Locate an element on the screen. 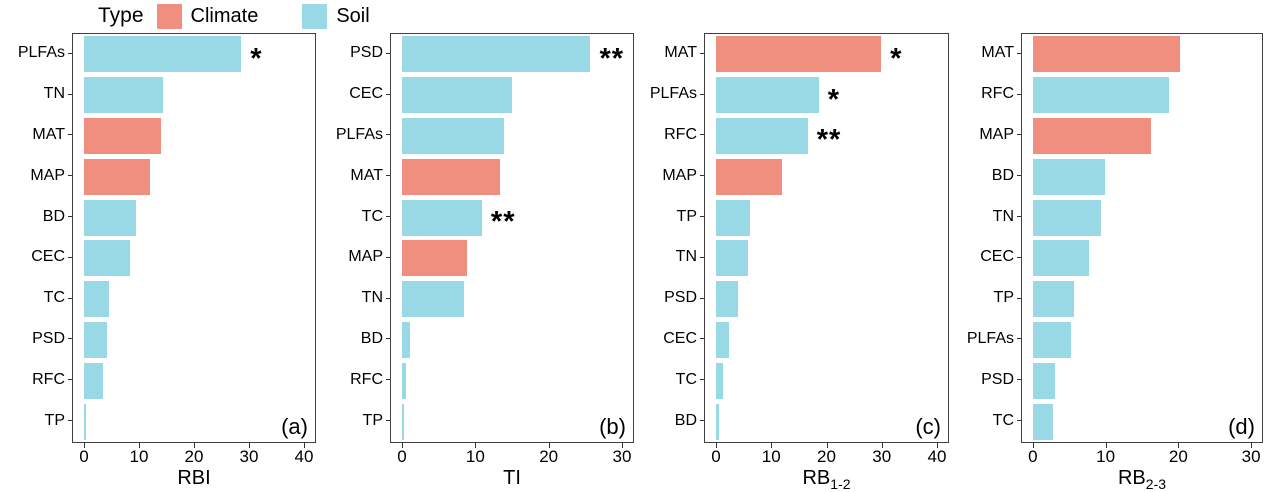 The image size is (1269, 492). x-axis-title-b: TI is located at coordinates (512, 478).